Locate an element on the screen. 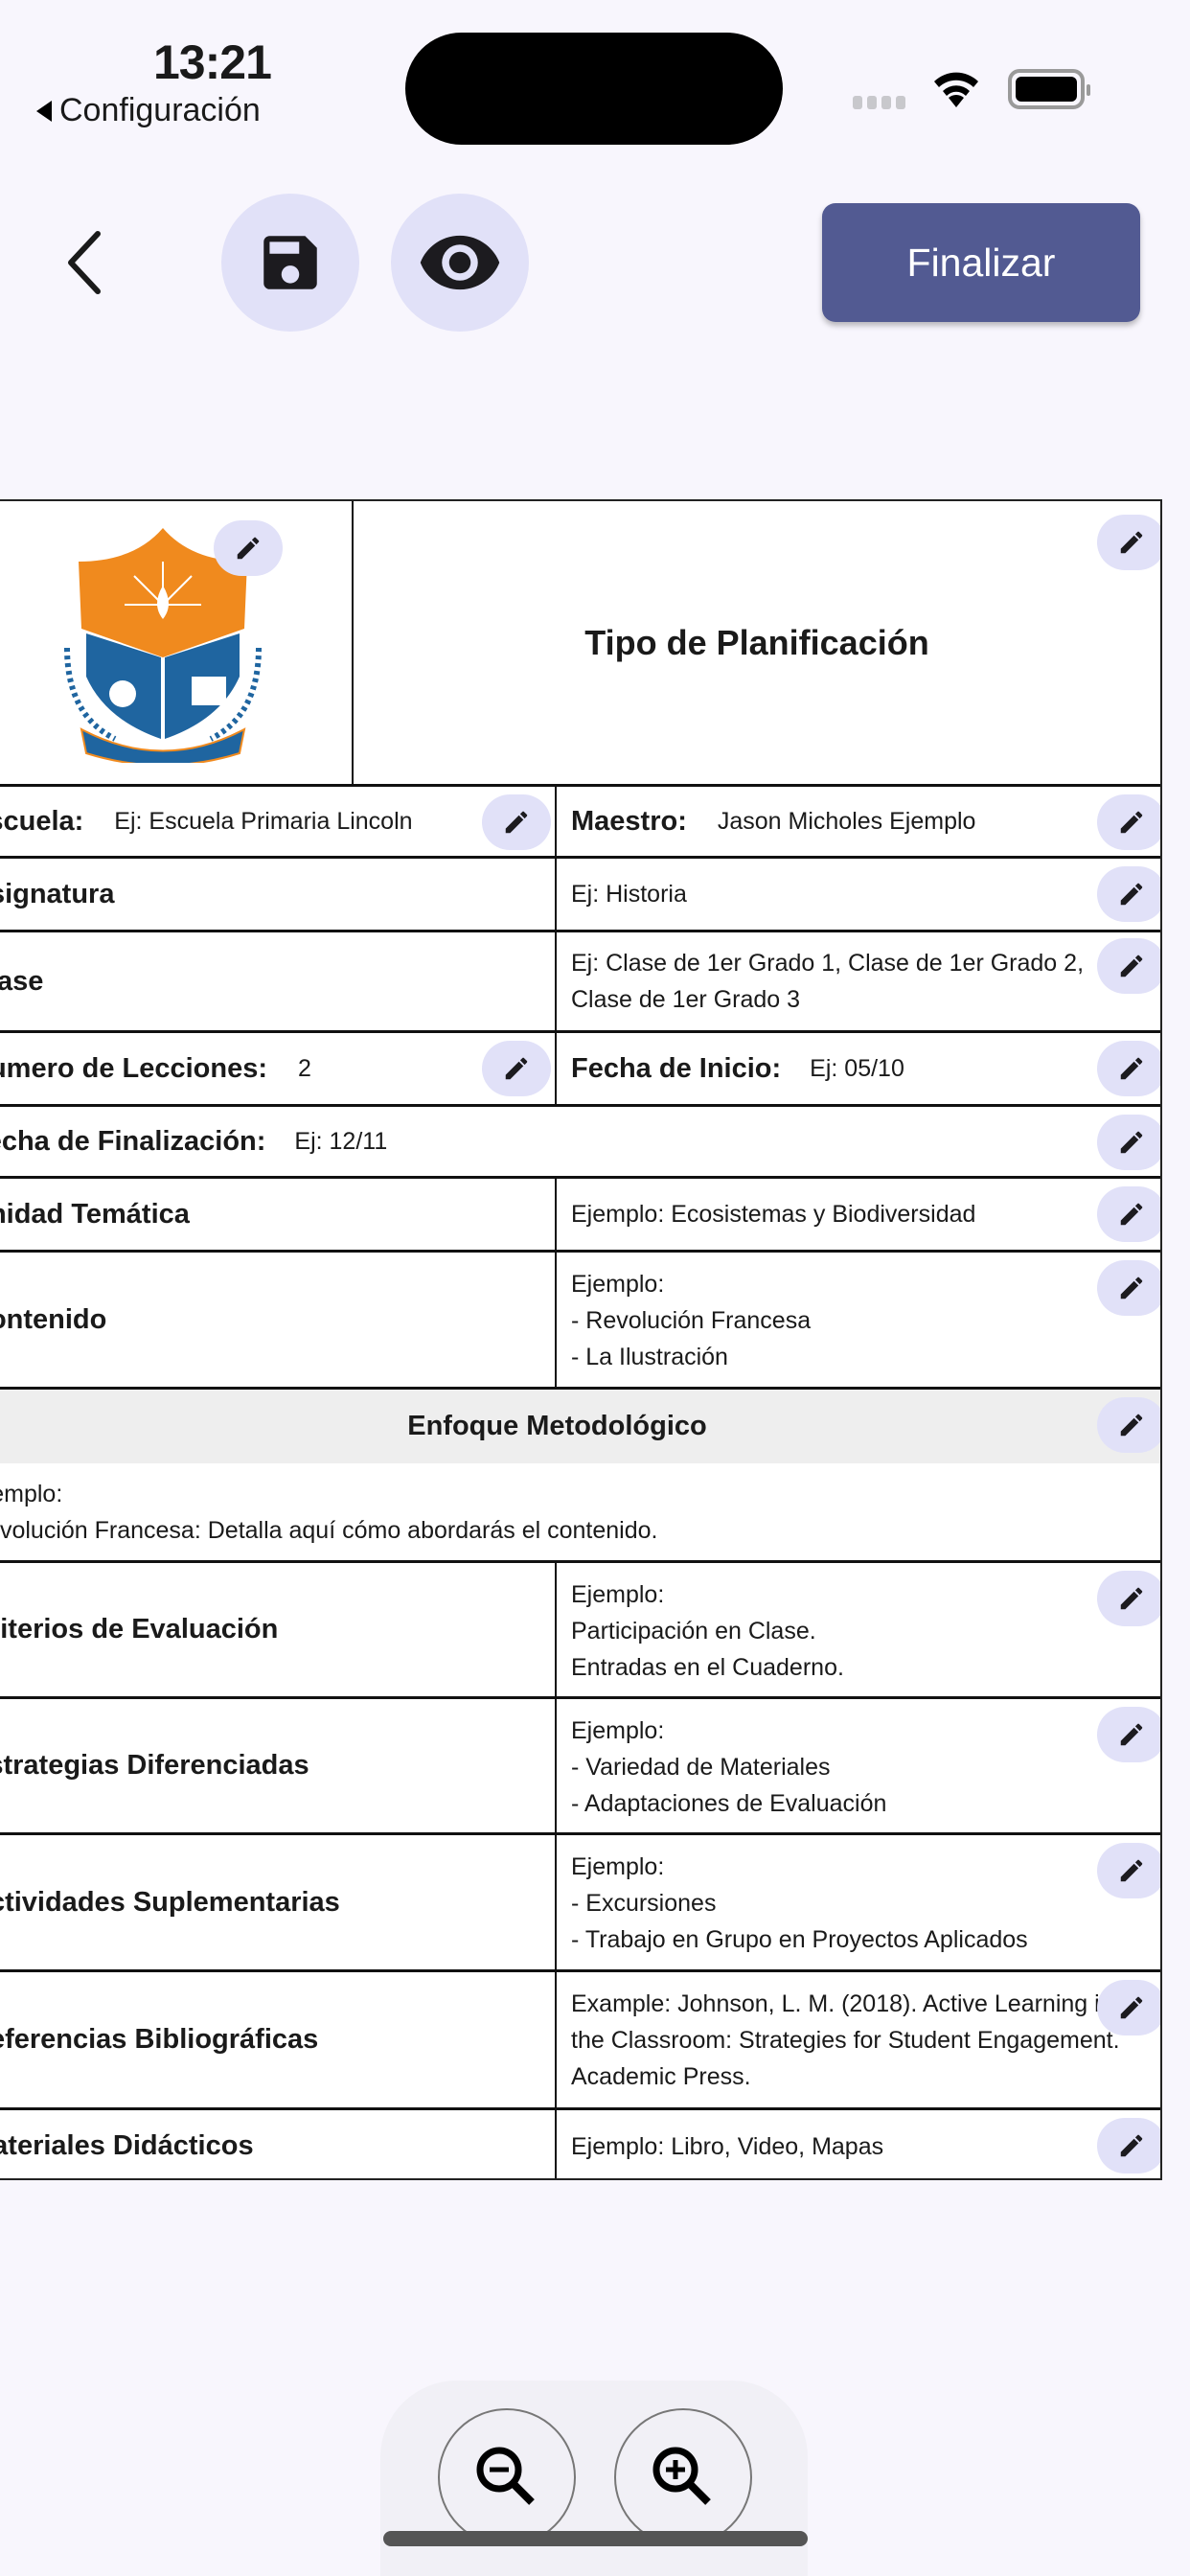 This screenshot has width=1190, height=2576. method-header-row: Enfoque Metodológico is located at coordinates (580, 1426).